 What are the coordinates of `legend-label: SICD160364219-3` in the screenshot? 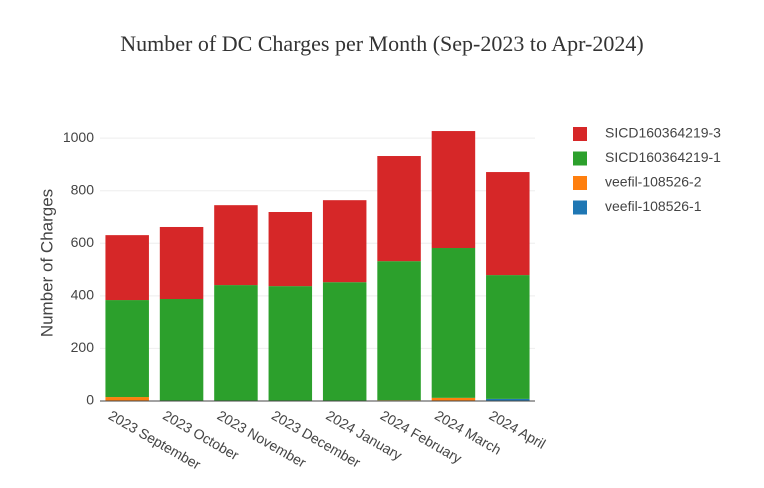 It's located at (663, 133).